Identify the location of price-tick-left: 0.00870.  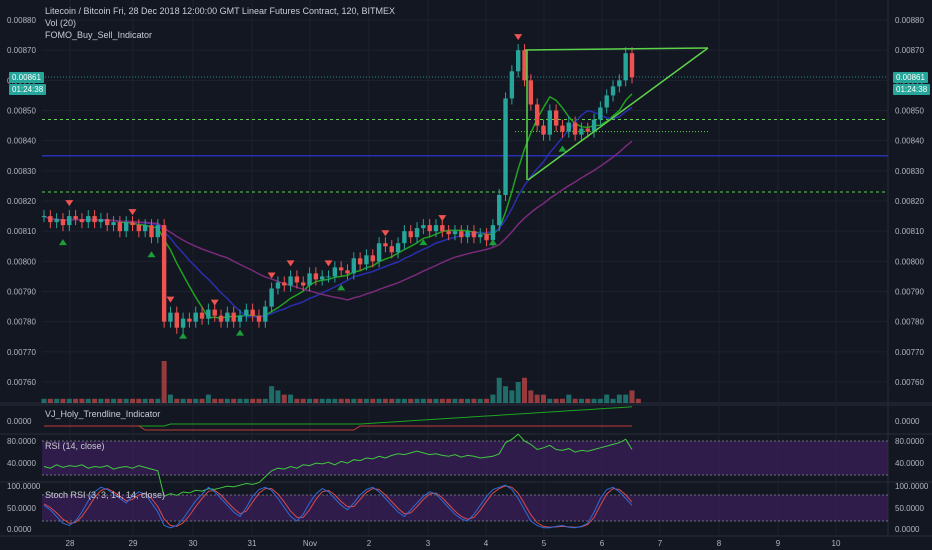
(21, 50).